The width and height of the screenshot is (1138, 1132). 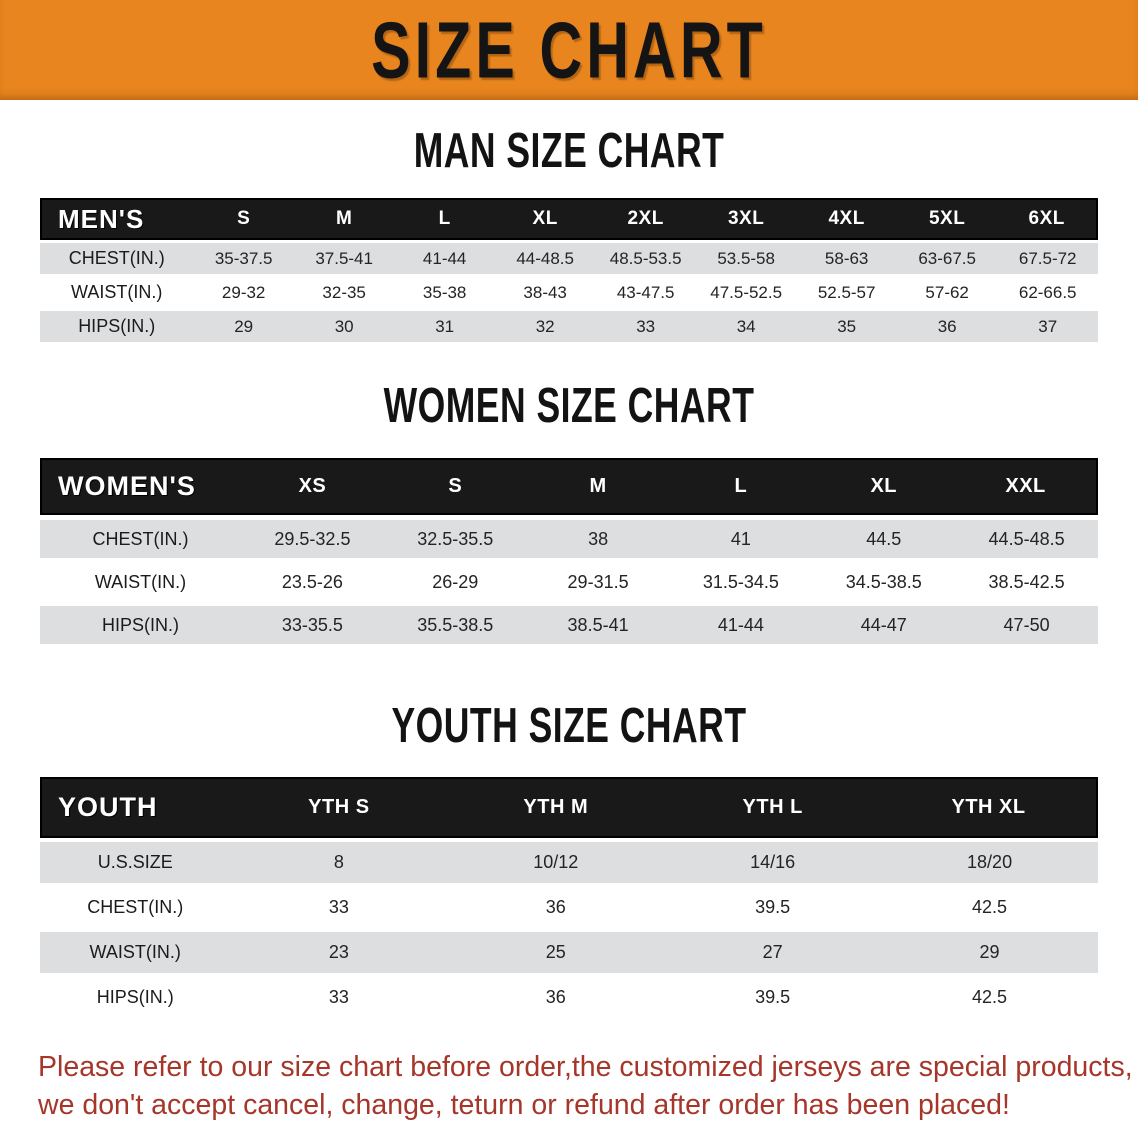 I want to click on size-cell: 10/12, so click(x=556, y=862).